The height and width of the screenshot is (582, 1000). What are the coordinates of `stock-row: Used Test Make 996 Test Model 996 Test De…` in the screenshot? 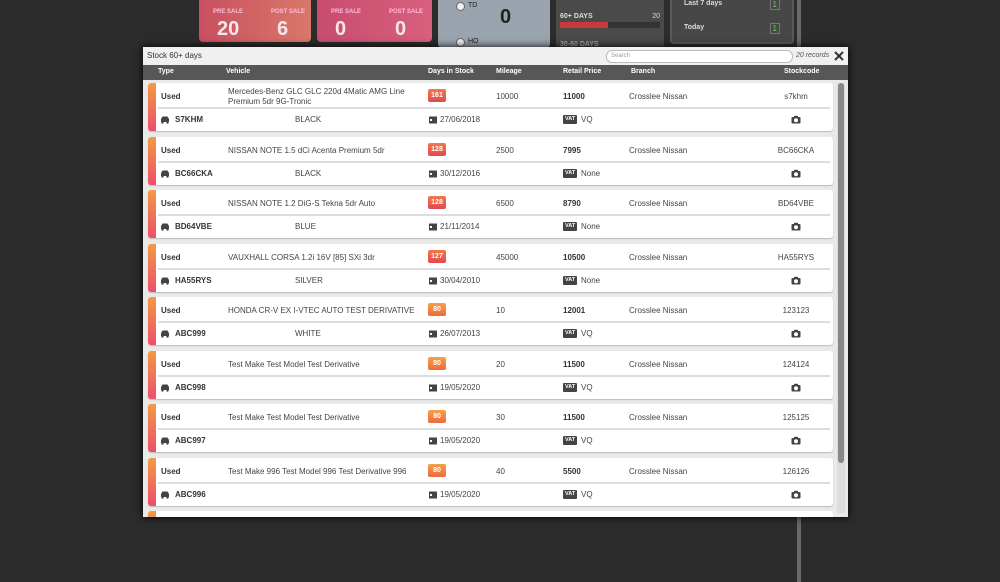 It's located at (490, 481).